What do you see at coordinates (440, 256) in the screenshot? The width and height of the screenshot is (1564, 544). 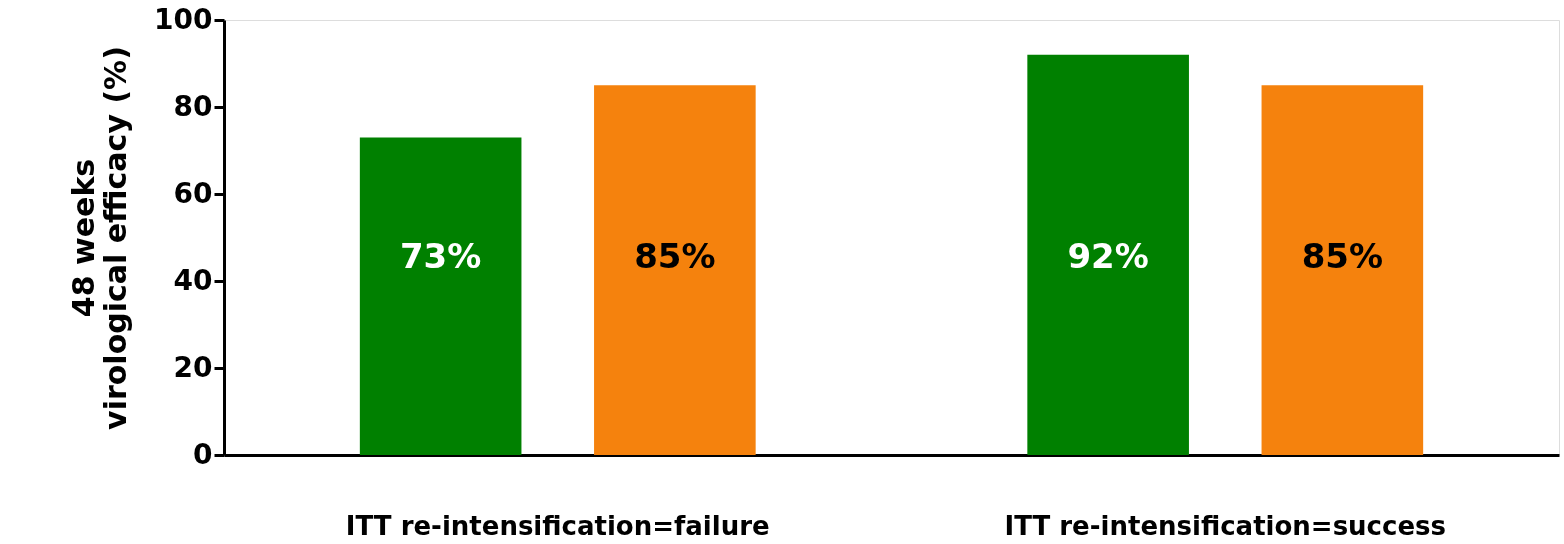 I see `data-label: 73%` at bounding box center [440, 256].